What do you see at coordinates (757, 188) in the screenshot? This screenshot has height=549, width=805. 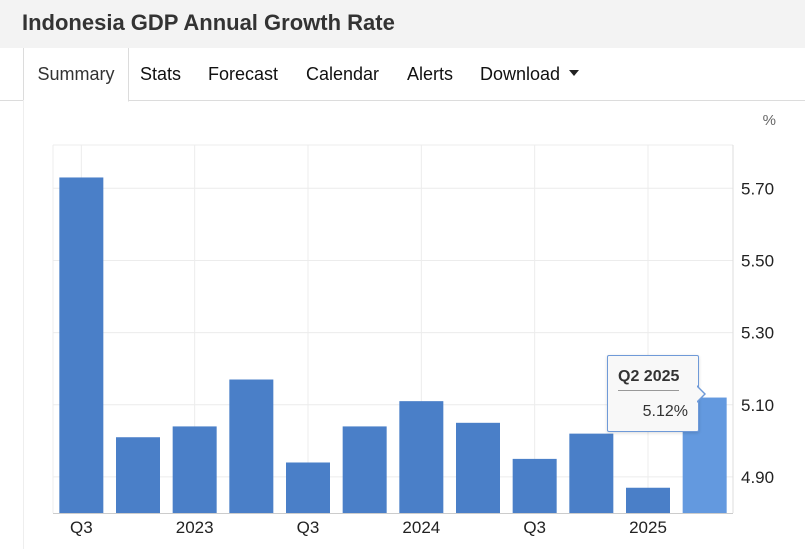 I see `y-tick-label: 5.70` at bounding box center [757, 188].